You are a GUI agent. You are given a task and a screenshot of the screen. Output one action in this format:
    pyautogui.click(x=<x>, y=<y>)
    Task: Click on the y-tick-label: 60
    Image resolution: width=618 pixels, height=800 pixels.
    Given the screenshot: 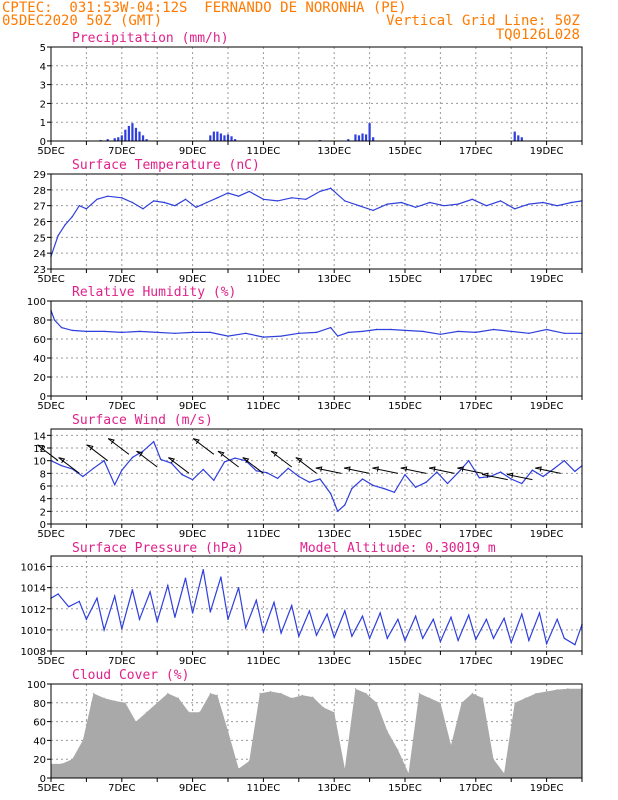 What is the action you would take?
    pyautogui.click(x=39, y=723)
    